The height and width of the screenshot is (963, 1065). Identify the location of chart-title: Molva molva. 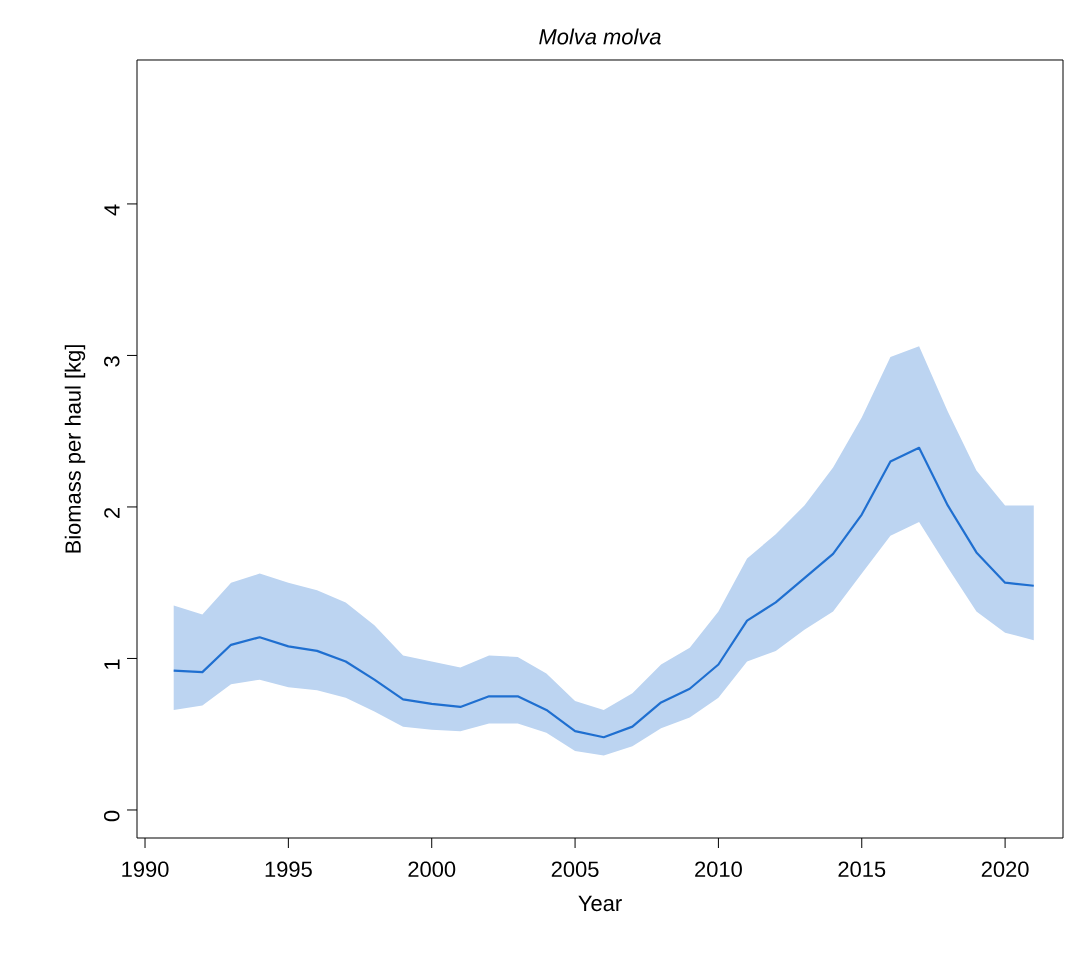
(600, 36).